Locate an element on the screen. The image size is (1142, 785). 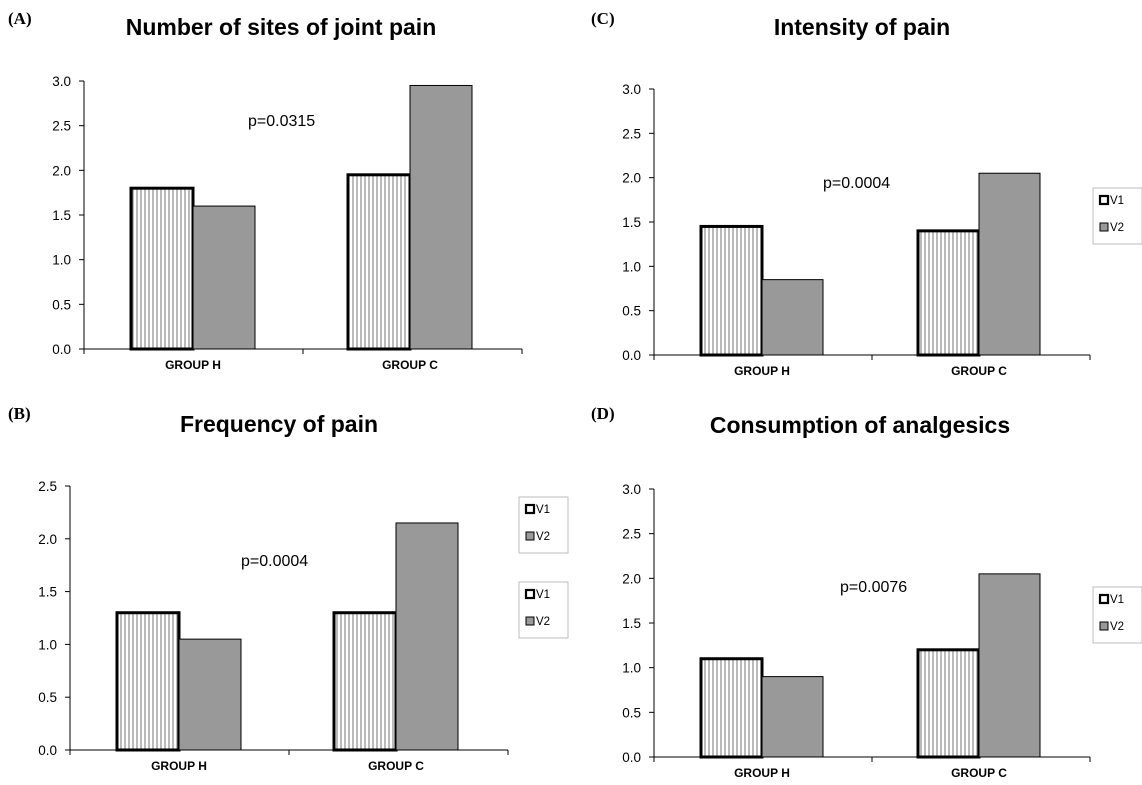
panel-letter: (C) is located at coordinates (603, 18).